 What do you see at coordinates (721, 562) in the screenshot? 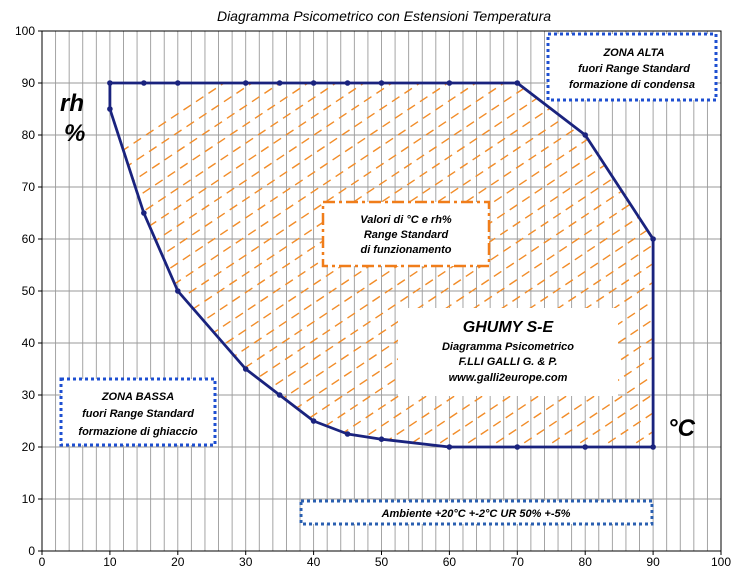
I see `x-tick-label: 100` at bounding box center [721, 562].